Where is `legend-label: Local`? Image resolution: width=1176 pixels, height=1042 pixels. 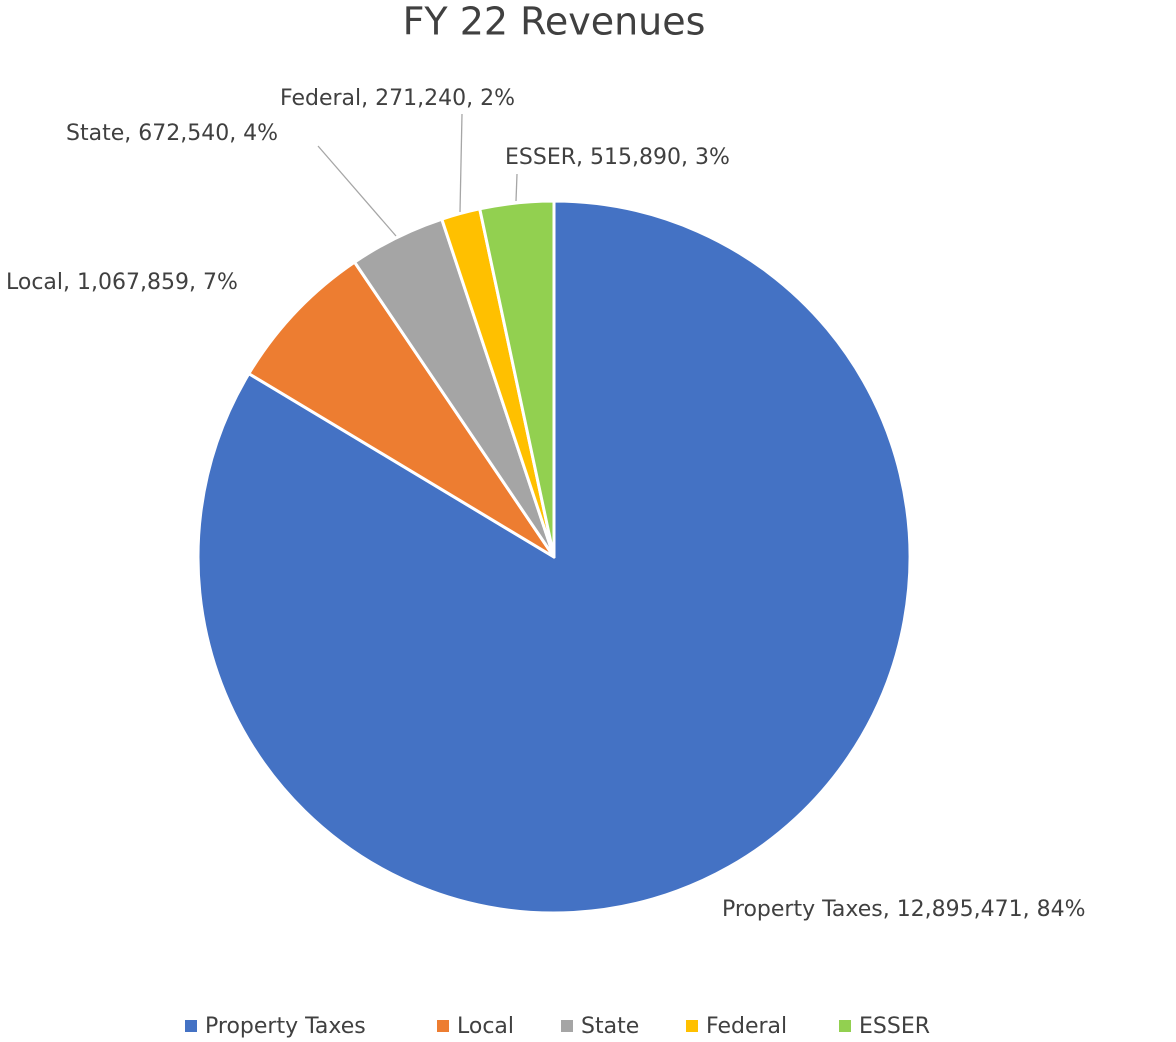
legend-label: Local is located at coordinates (485, 1026).